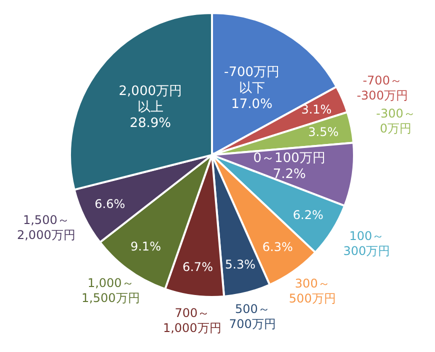 The width and height of the screenshot is (435, 352). I want to click on slice-label: -300～0万円, so click(396, 121).